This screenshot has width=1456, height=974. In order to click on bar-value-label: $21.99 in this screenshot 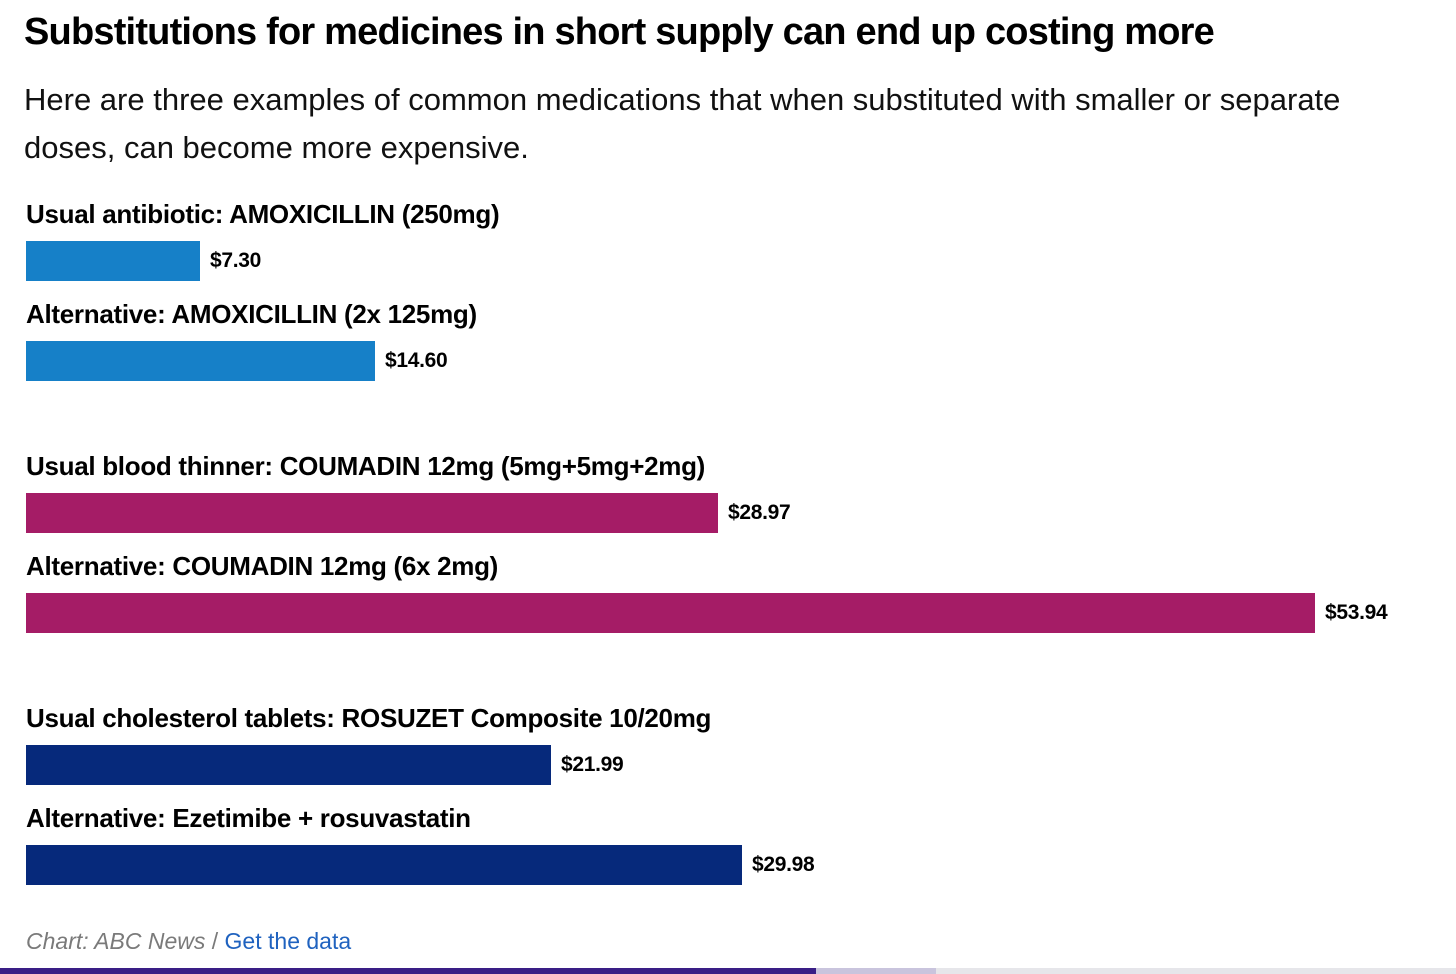, I will do `click(592, 764)`.